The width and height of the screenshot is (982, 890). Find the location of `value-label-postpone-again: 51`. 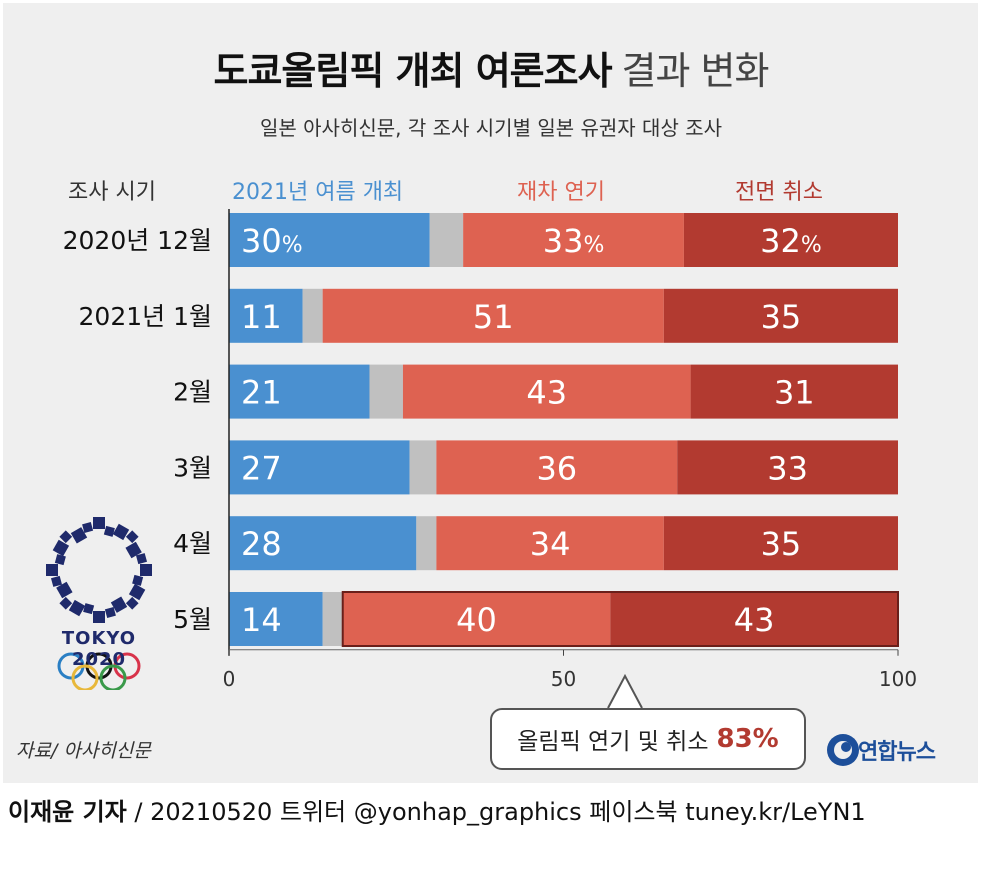

value-label-postpone-again: 51 is located at coordinates (493, 317).